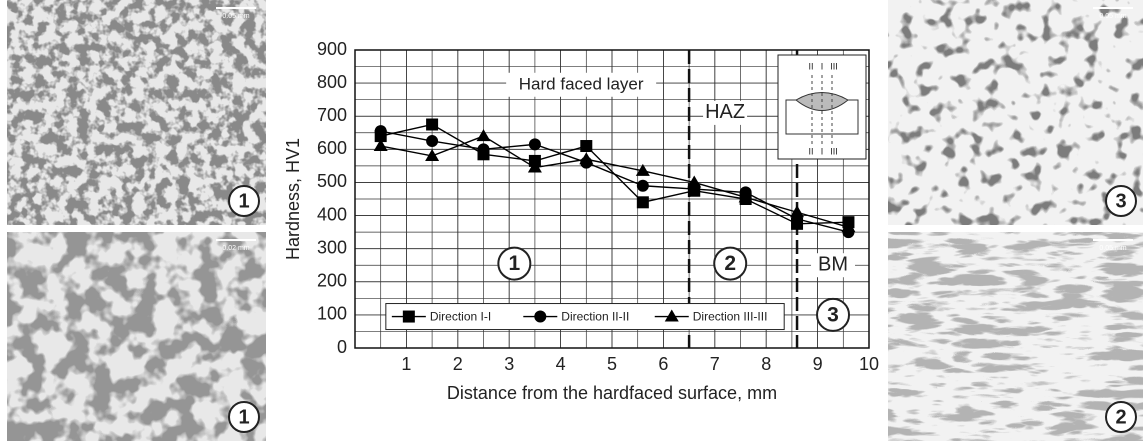 The width and height of the screenshot is (1143, 441). I want to click on legend-label: Direction I-I, so click(460, 317).